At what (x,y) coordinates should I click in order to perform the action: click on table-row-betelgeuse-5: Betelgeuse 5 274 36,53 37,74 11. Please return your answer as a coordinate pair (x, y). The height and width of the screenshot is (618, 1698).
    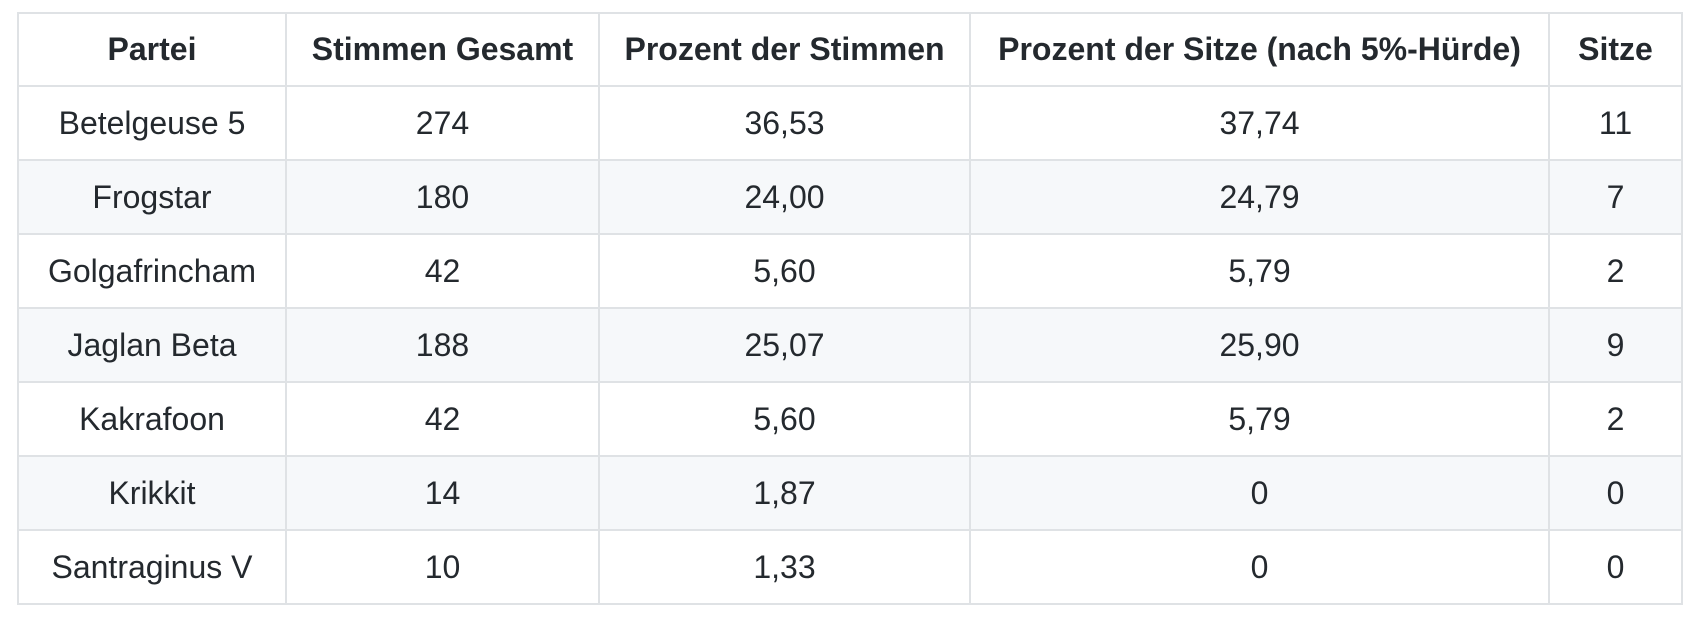
    Looking at the image, I should click on (850, 123).